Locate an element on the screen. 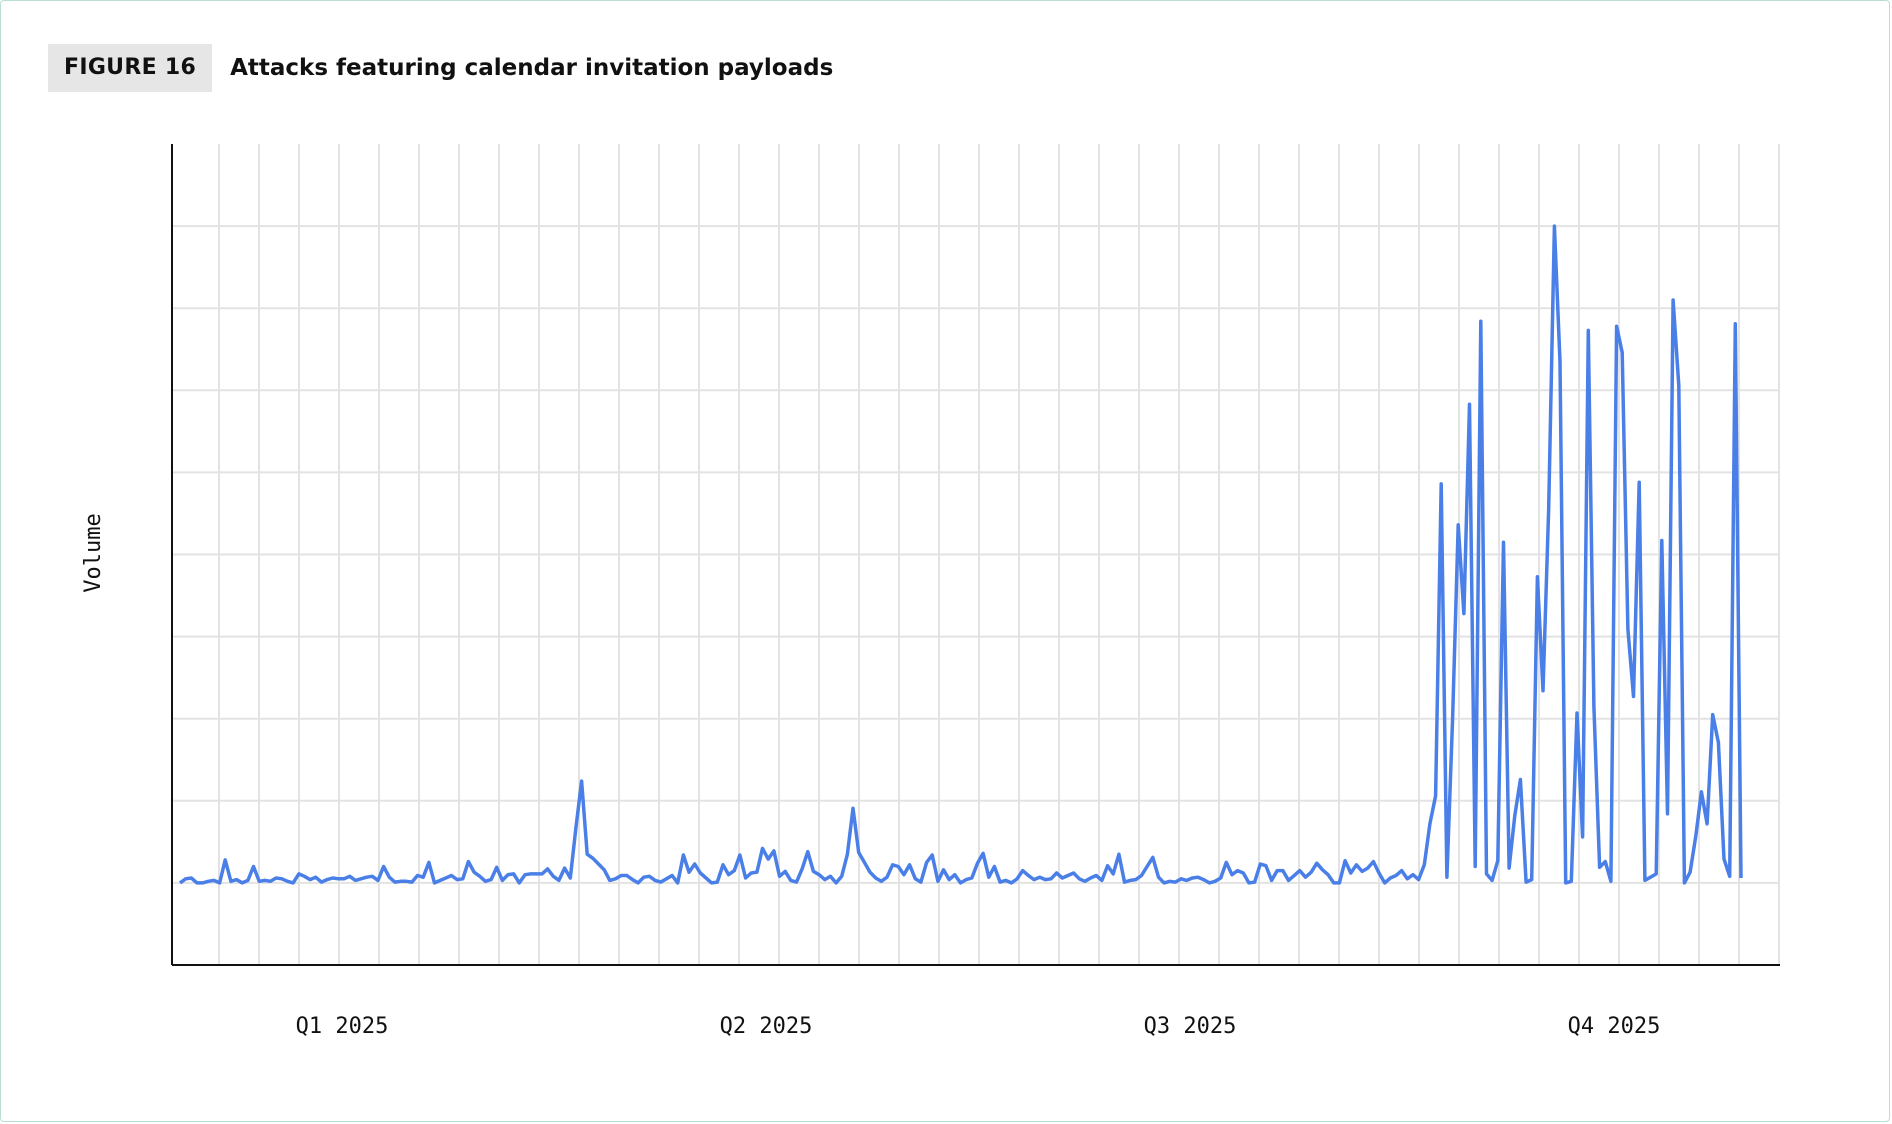 The height and width of the screenshot is (1124, 1892). x-tick-label: Q4 2025 is located at coordinates (1614, 1026).